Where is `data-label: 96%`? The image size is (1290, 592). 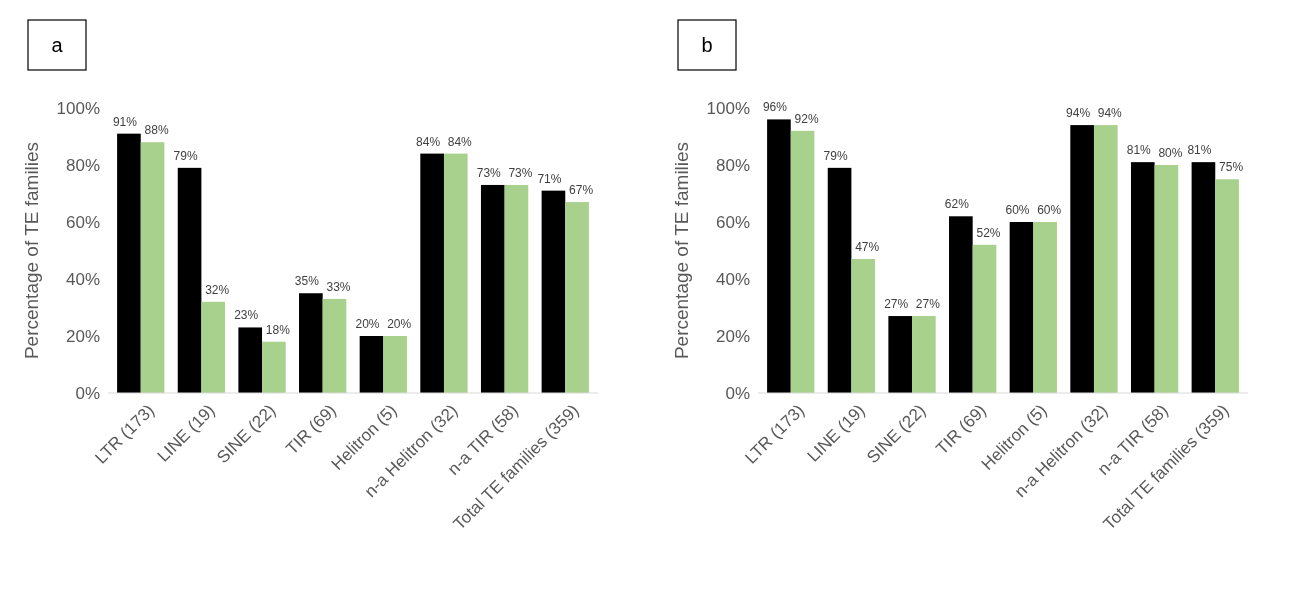 data-label: 96% is located at coordinates (775, 107).